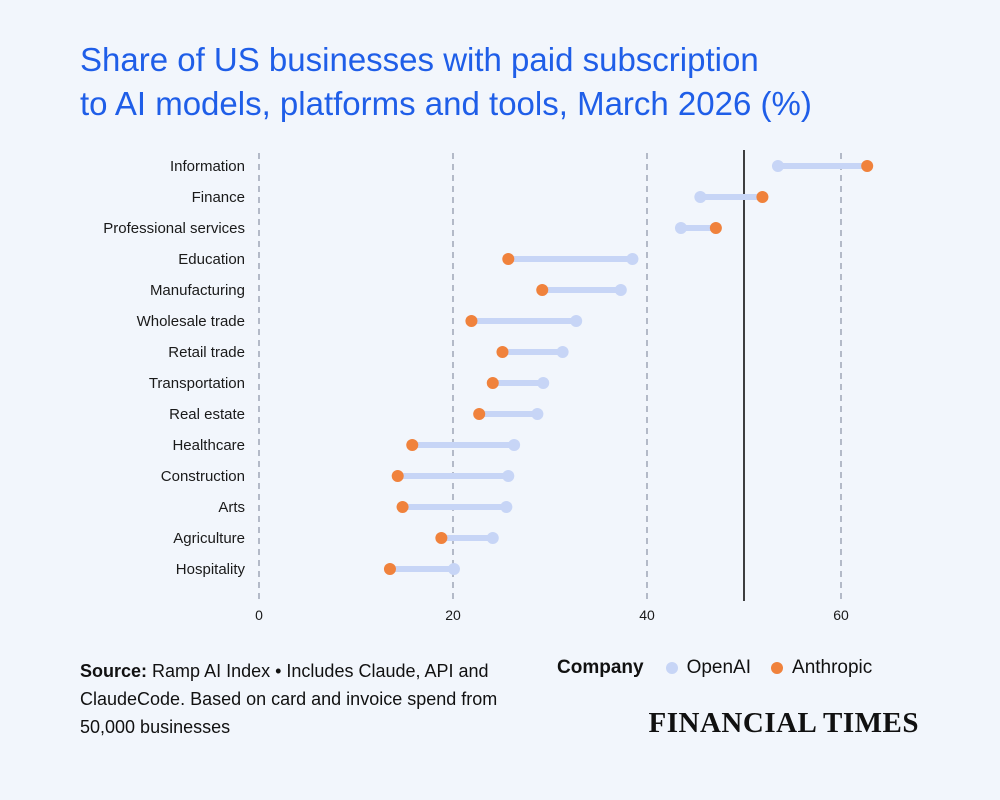 The image size is (1000, 800). Describe the element at coordinates (671, 668) in the screenshot. I see `legend-dot-openai` at that location.